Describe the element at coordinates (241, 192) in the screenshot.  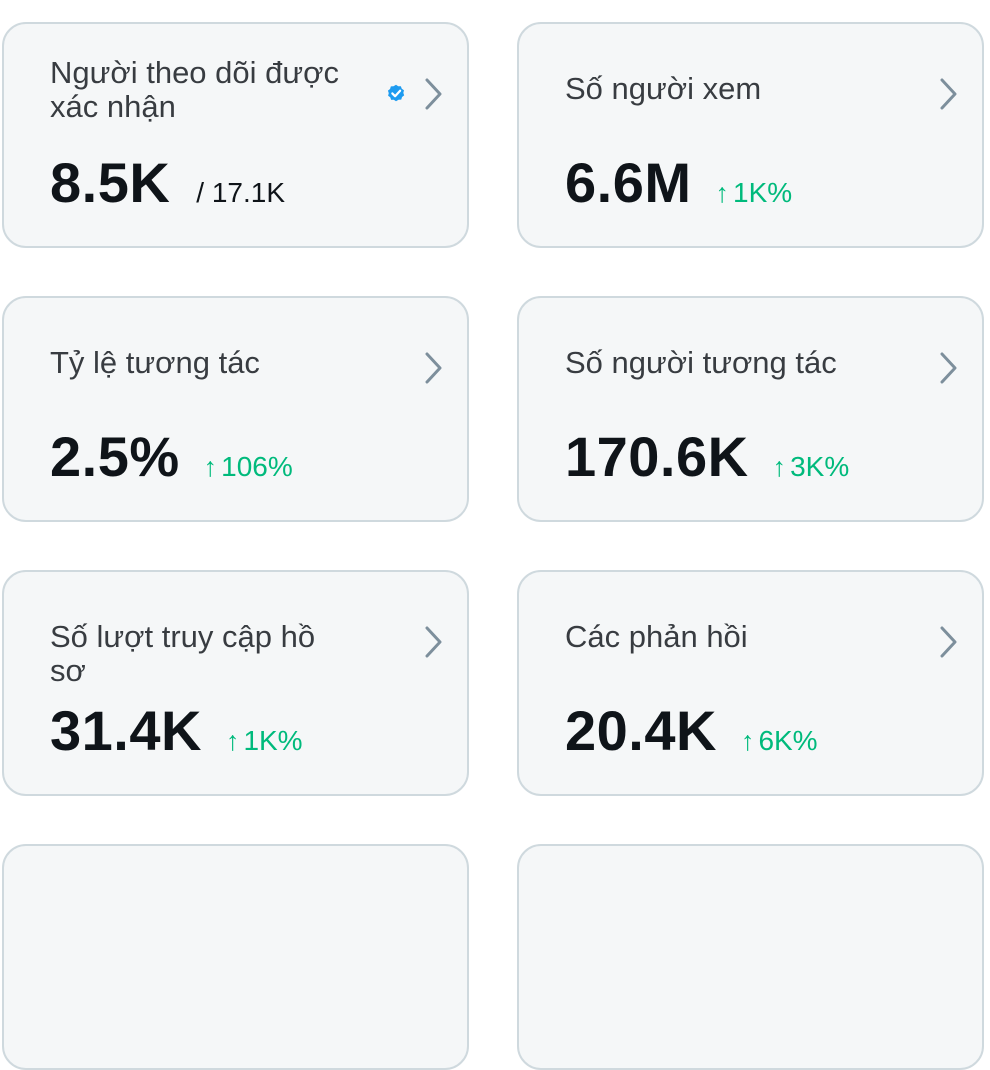
I see `metric-total: / 17.1K` at that location.